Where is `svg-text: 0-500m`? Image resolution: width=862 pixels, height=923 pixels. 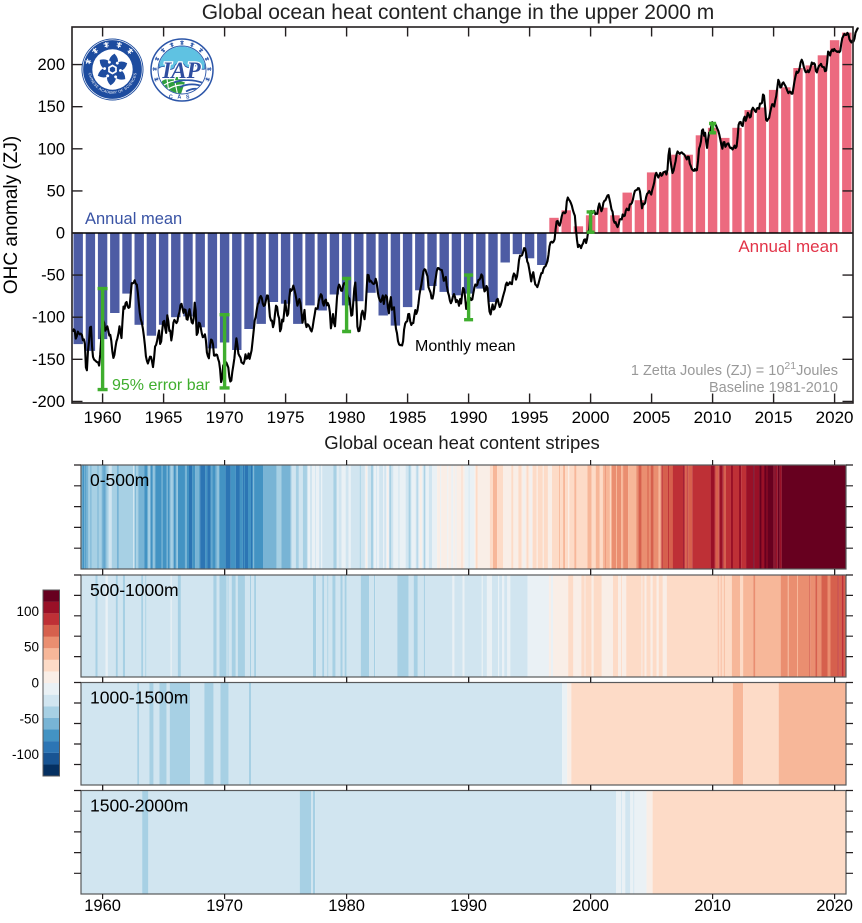 svg-text: 0-500m is located at coordinates (119, 480).